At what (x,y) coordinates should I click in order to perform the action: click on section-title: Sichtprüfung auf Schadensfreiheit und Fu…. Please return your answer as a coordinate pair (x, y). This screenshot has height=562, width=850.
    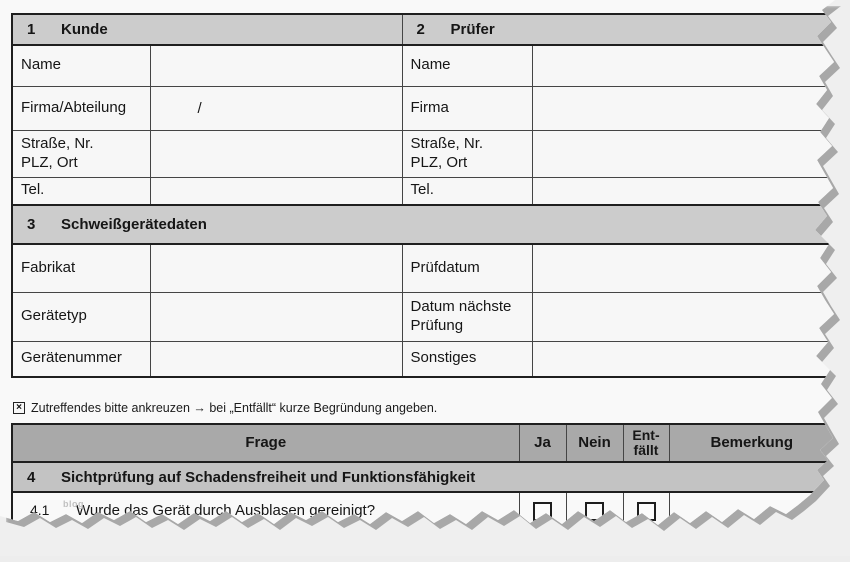
    Looking at the image, I should click on (268, 477).